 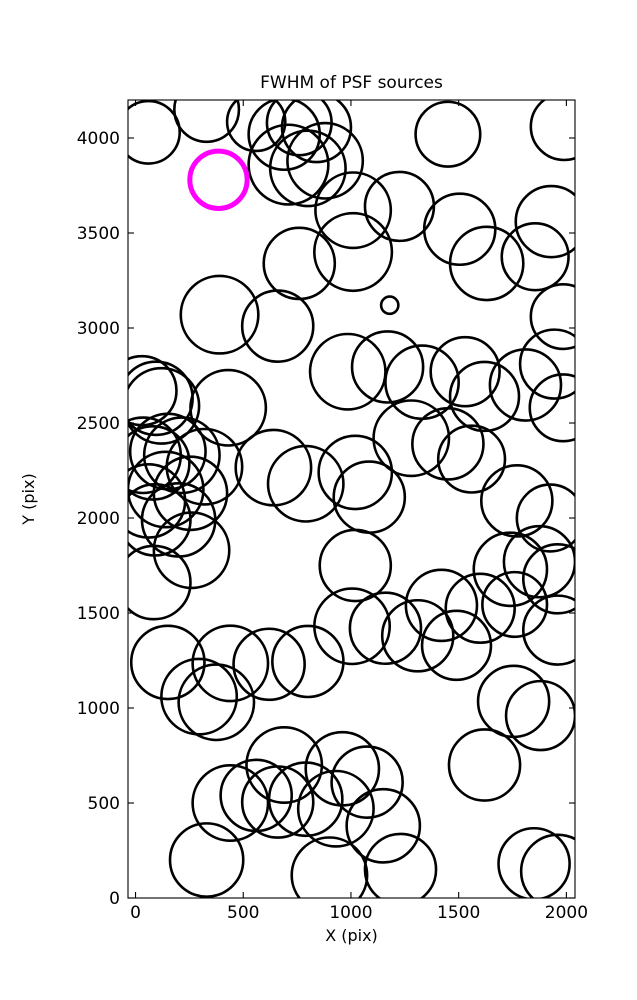 I want to click on x-tick-label: 2000, so click(x=566, y=913).